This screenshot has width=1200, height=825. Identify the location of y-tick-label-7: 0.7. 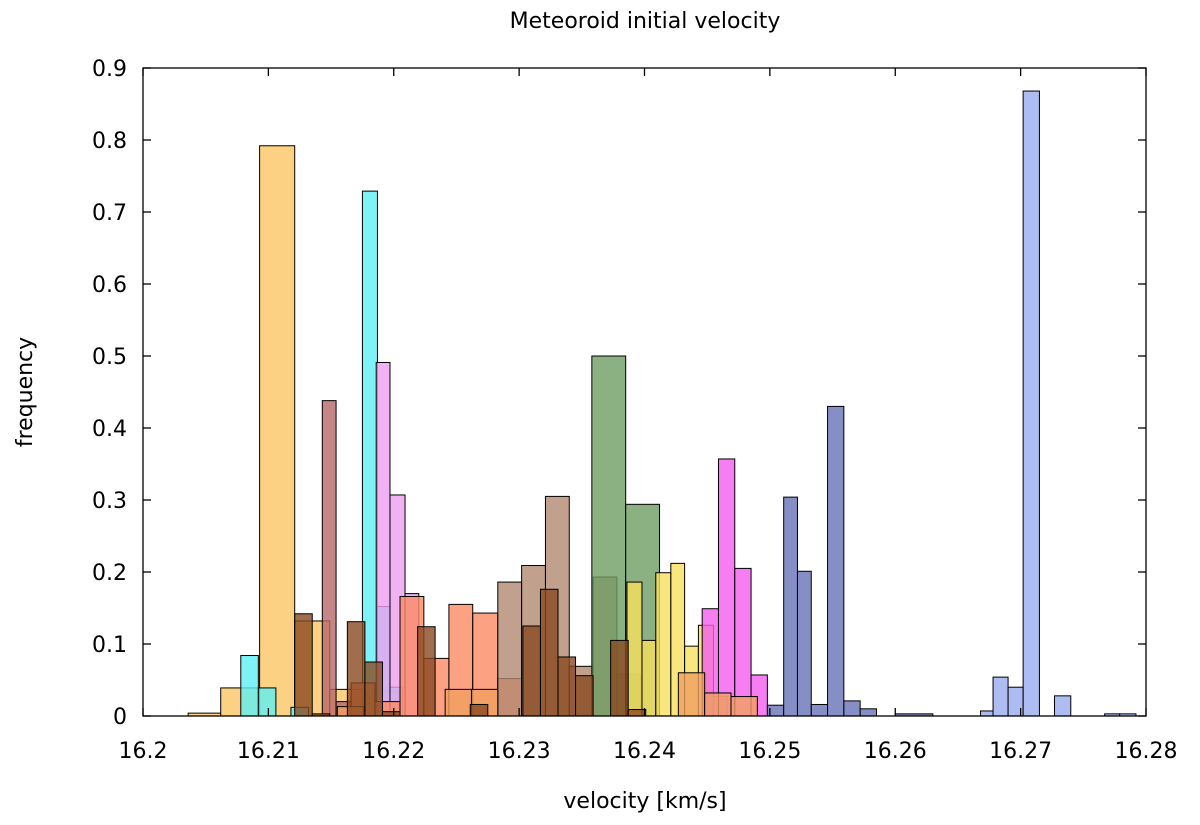
(109, 213).